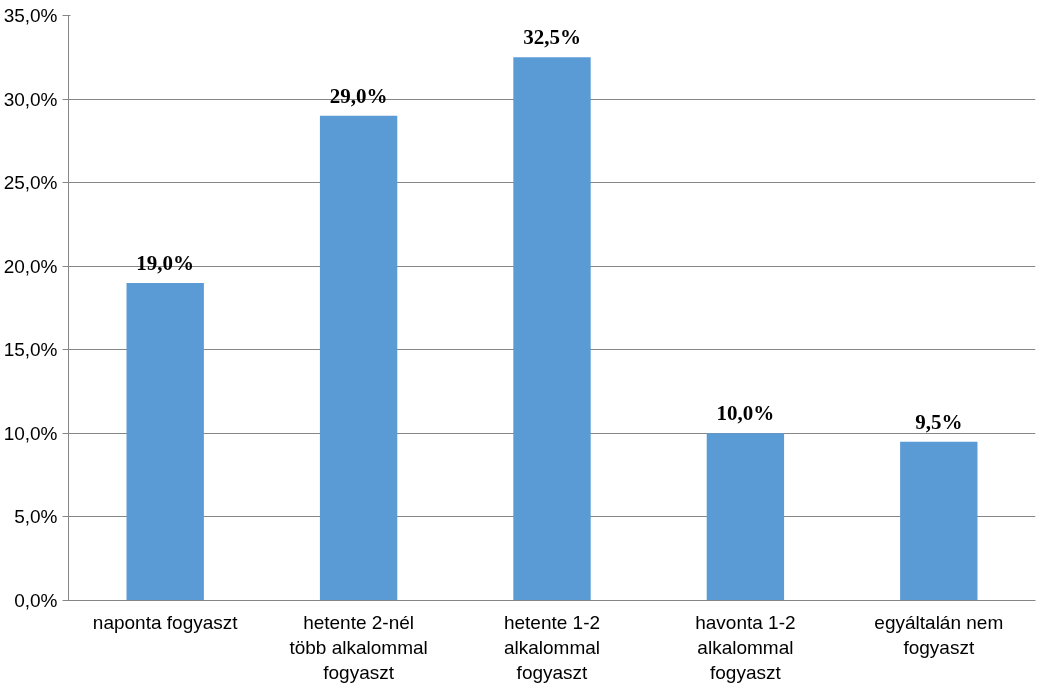 The width and height of the screenshot is (1045, 690). What do you see at coordinates (745, 413) in the screenshot?
I see `data-label: 10,0%` at bounding box center [745, 413].